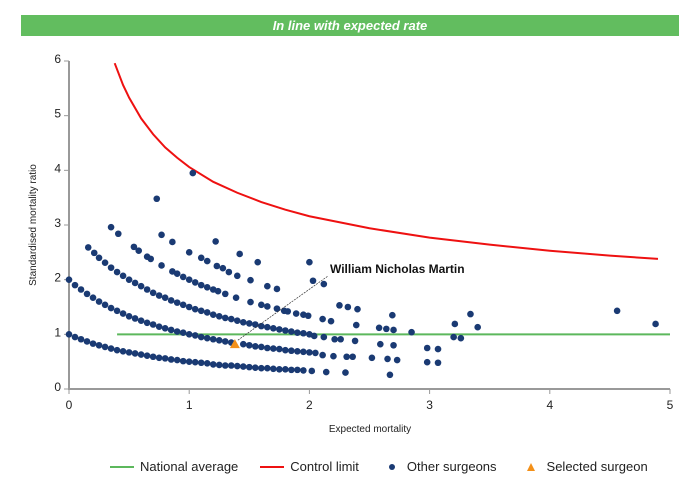 Image resolution: width=700 pixels, height=500 pixels. I want to click on result-banner: In line with expected rate, so click(350, 25).